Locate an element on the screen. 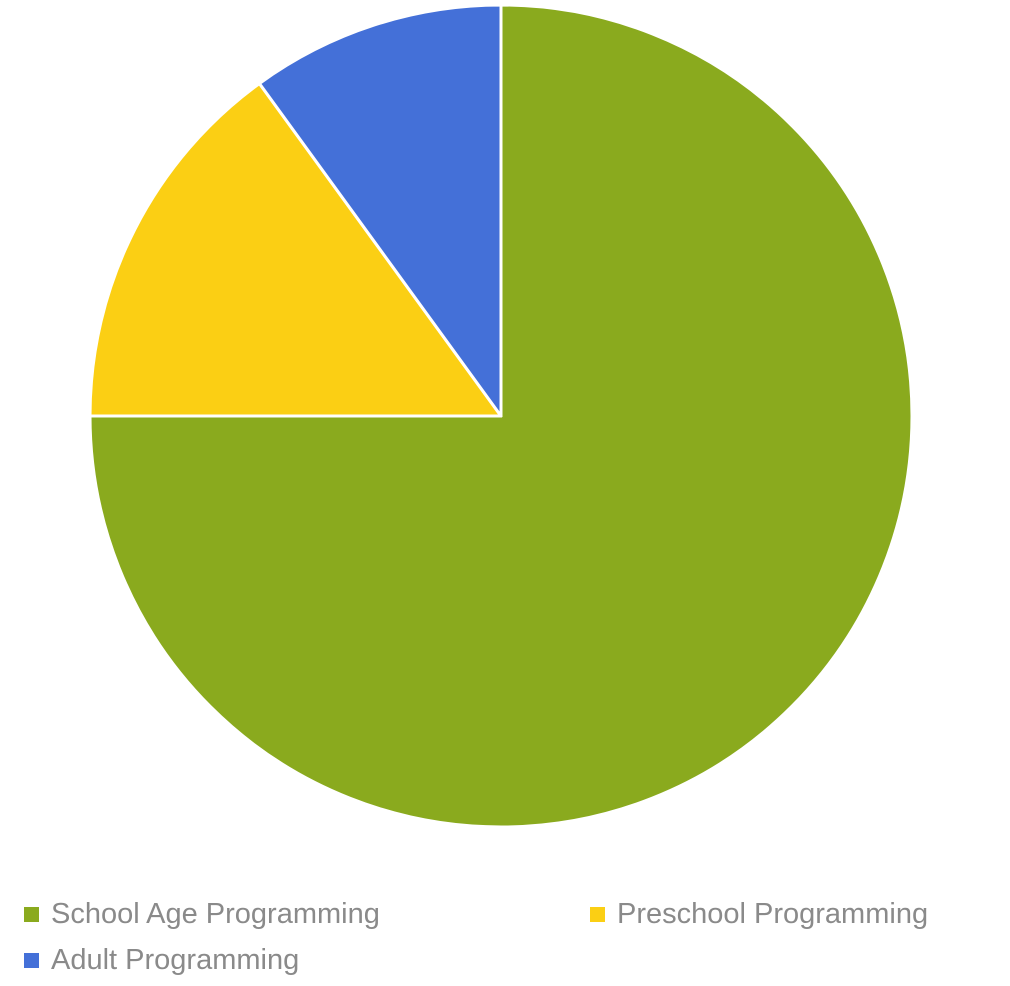 Image resolution: width=1010 pixels, height=986 pixels. legend-item-adult: Adult Programming is located at coordinates (161, 960).